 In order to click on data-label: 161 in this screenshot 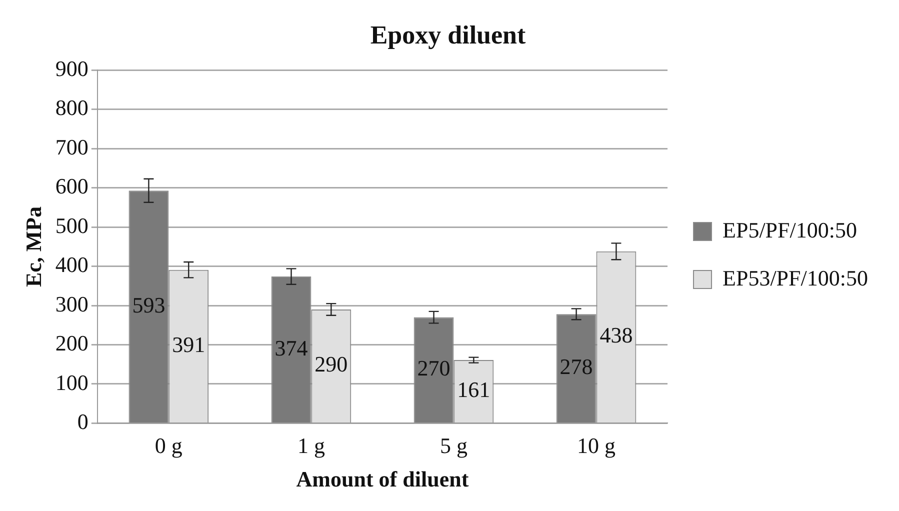, I will do `click(473, 389)`.